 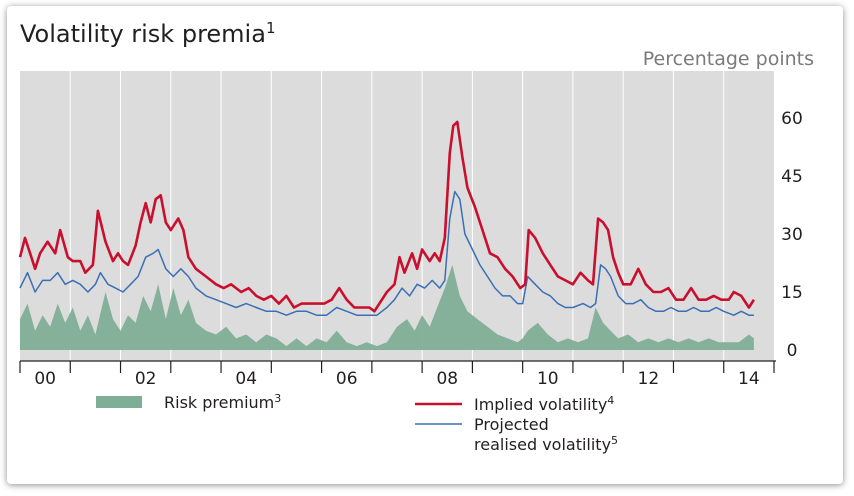 What do you see at coordinates (146, 379) in the screenshot?
I see `x-tick-label-02: 02` at bounding box center [146, 379].